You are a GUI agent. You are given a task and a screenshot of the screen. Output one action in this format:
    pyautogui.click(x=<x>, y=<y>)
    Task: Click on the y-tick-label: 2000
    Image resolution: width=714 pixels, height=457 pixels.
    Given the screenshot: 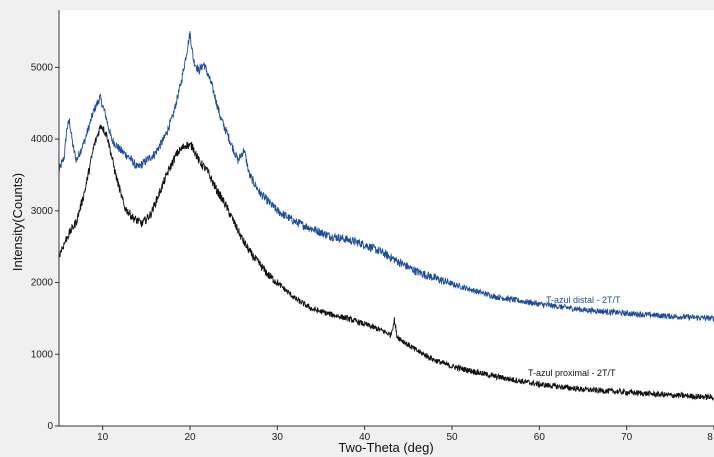 What is the action you would take?
    pyautogui.click(x=42, y=283)
    